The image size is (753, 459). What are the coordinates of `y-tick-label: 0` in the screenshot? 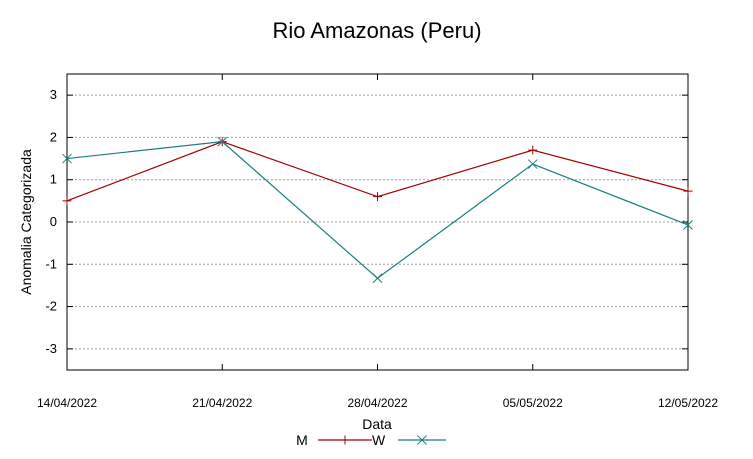 It's located at (53, 221).